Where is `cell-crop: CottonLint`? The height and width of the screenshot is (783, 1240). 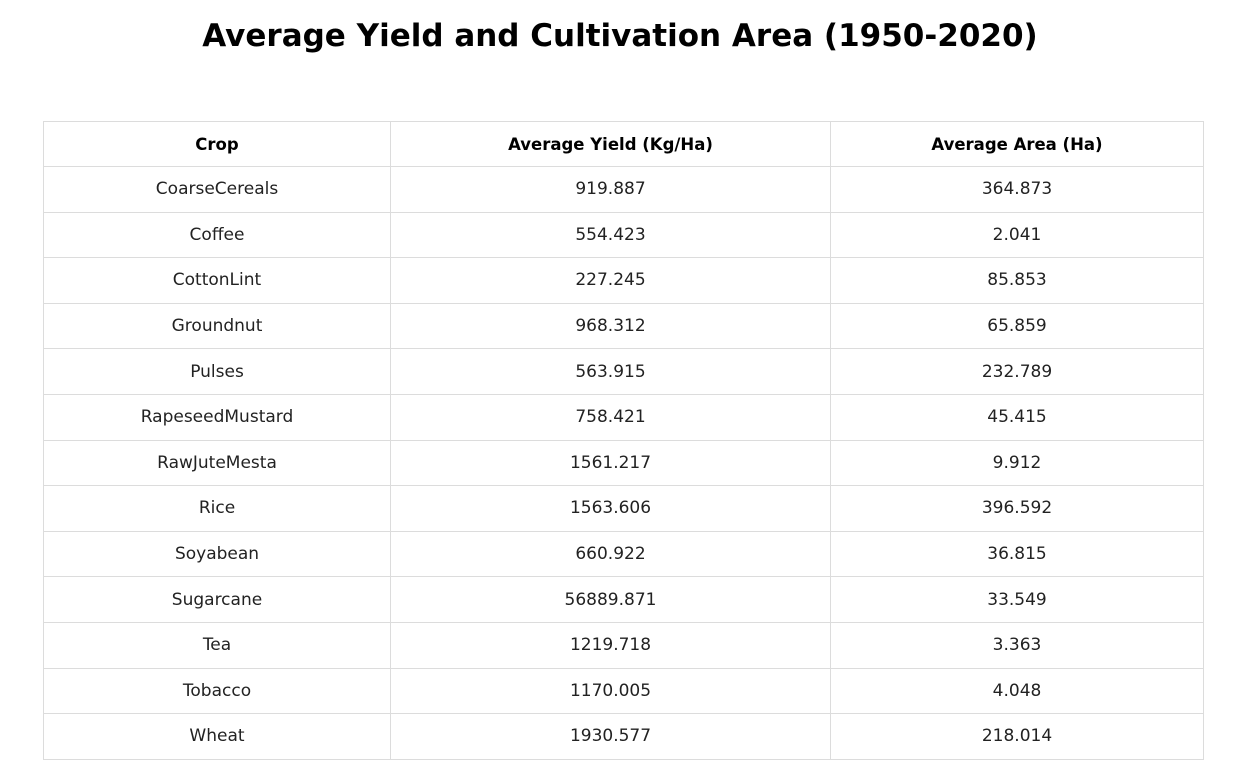 cell-crop: CottonLint is located at coordinates (217, 280).